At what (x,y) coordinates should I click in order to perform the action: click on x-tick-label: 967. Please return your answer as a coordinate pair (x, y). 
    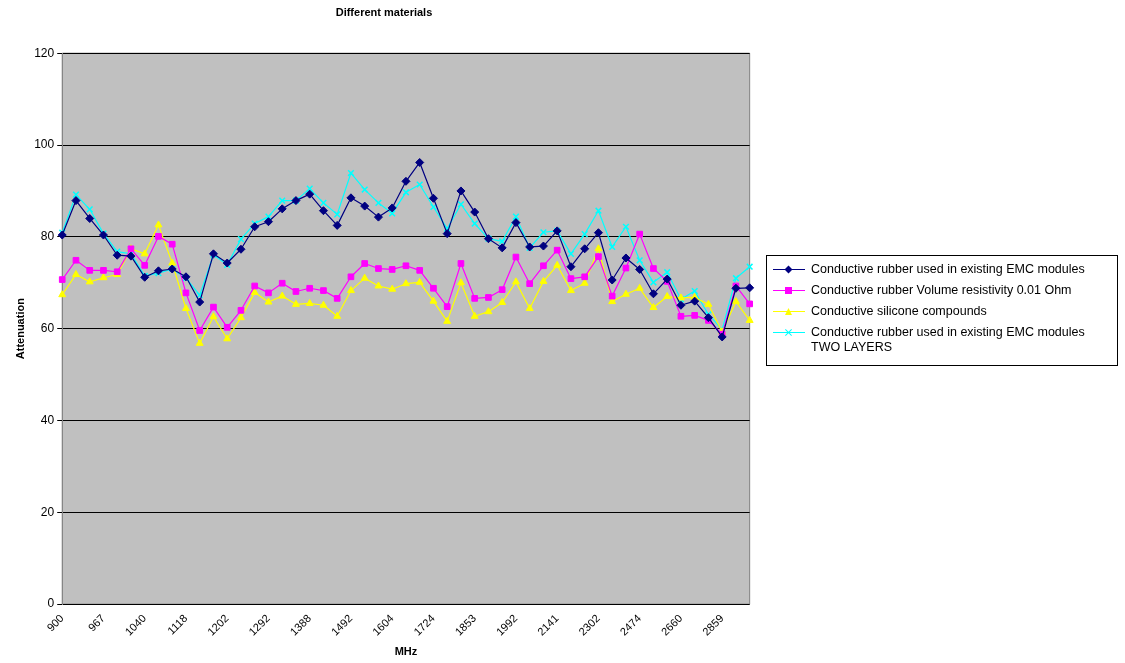
    Looking at the image, I should click on (96, 622).